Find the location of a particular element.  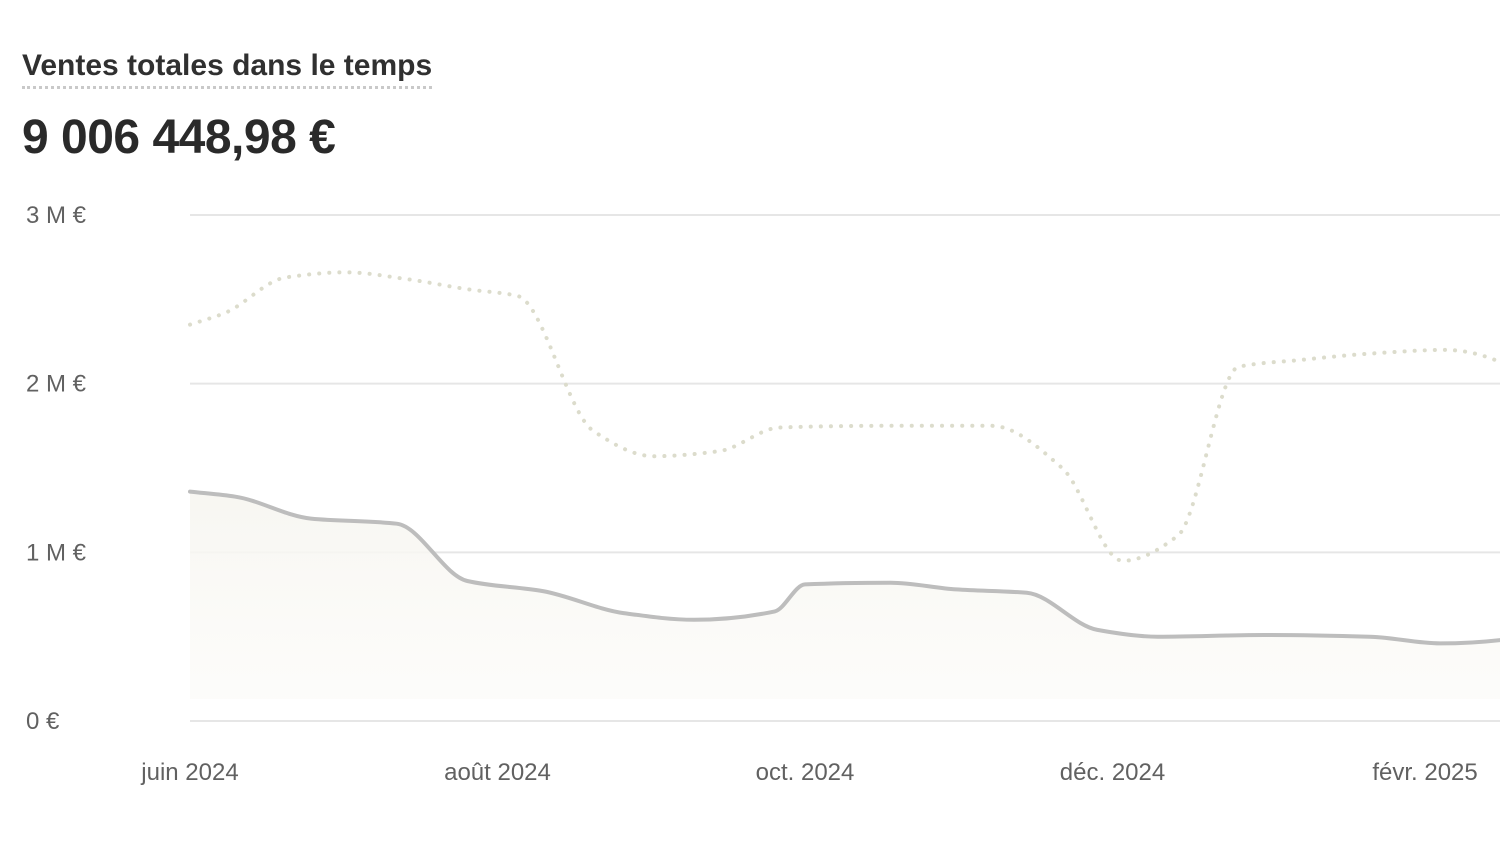

x-tick-label: févr. 2025 is located at coordinates (1424, 772).